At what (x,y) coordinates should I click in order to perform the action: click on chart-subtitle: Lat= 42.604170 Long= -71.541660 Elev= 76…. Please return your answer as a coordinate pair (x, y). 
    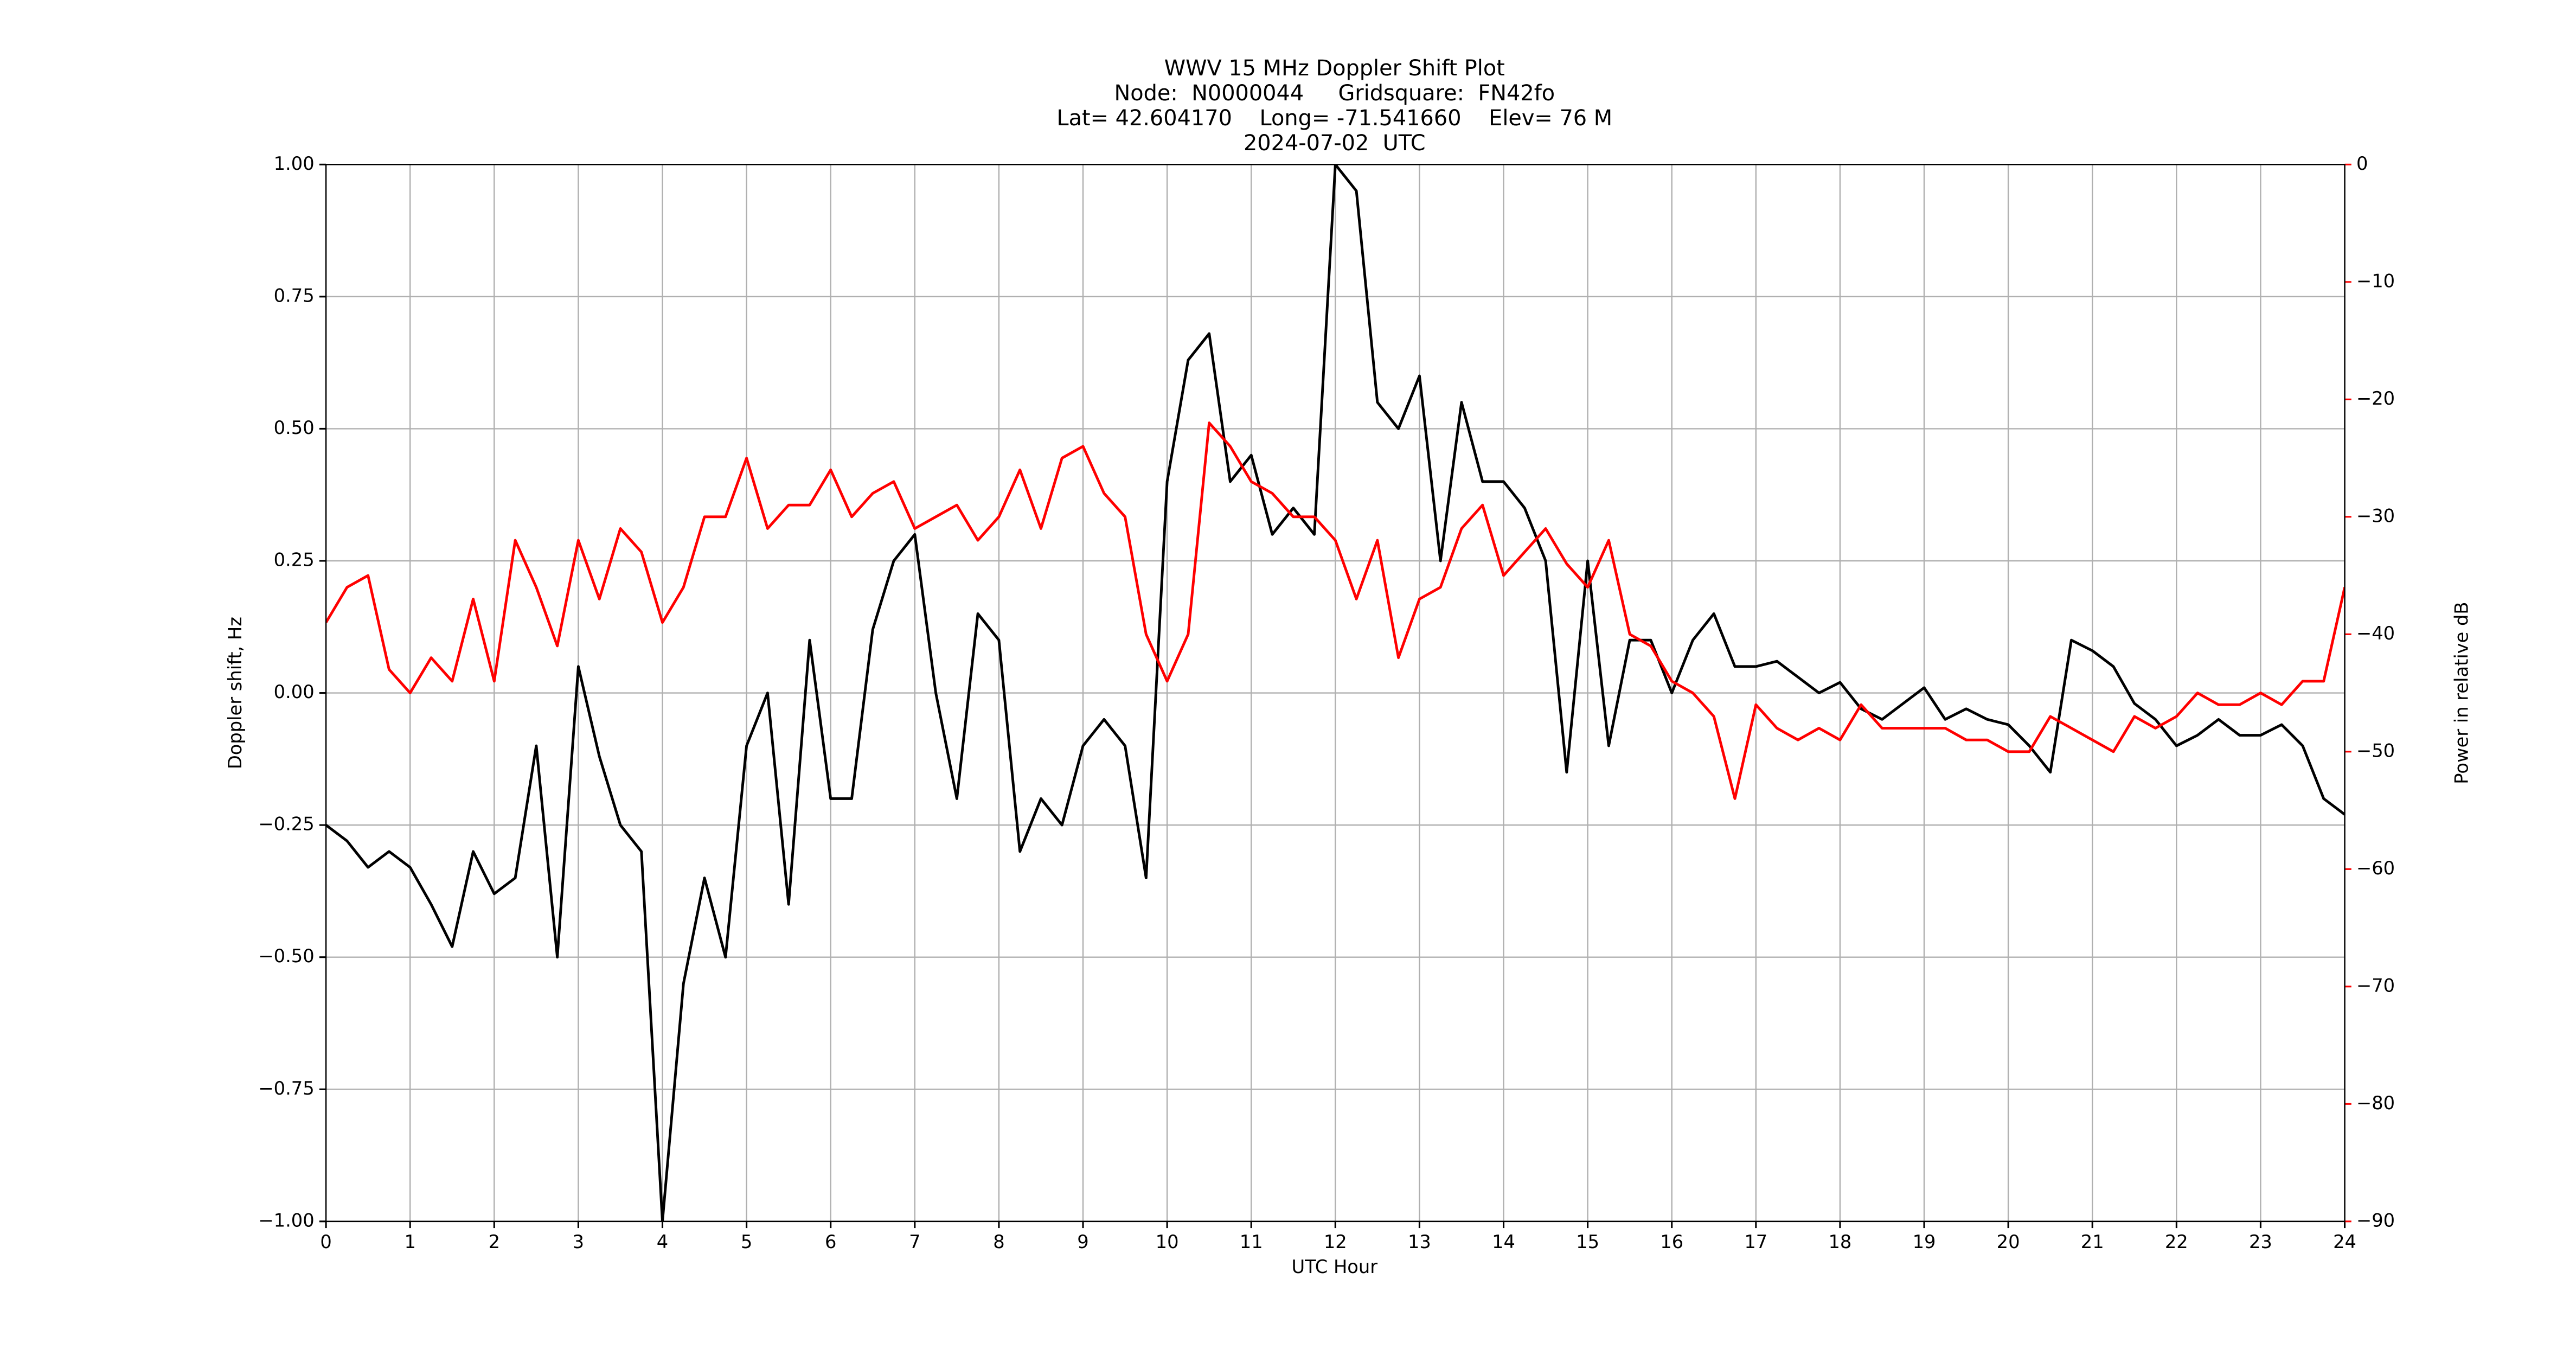
    Looking at the image, I should click on (1334, 118).